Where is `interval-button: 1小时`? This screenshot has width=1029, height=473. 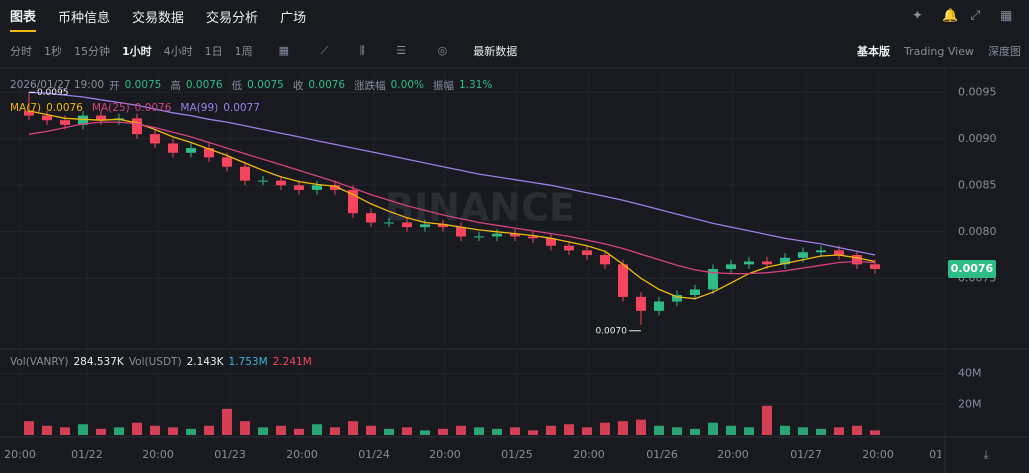
interval-button: 1小时 is located at coordinates (137, 51).